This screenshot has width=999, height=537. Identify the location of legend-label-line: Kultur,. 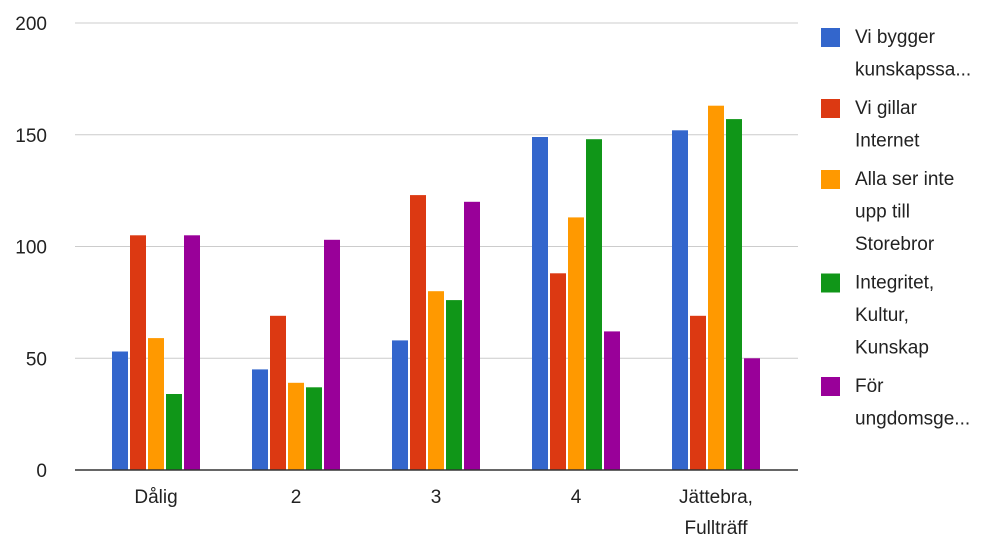
(882, 315).